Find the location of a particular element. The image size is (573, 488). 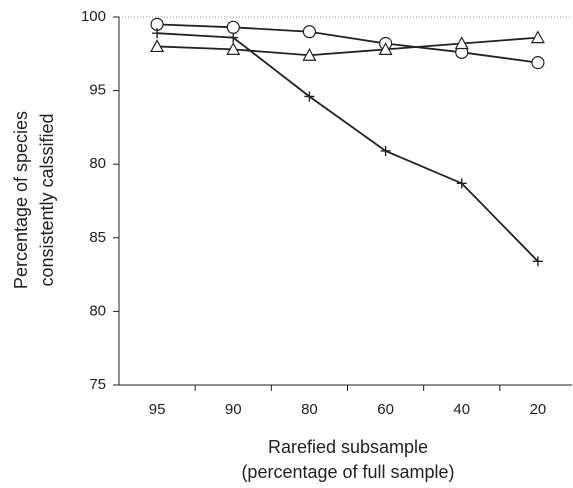

x-tick-label: 95 is located at coordinates (157, 409).